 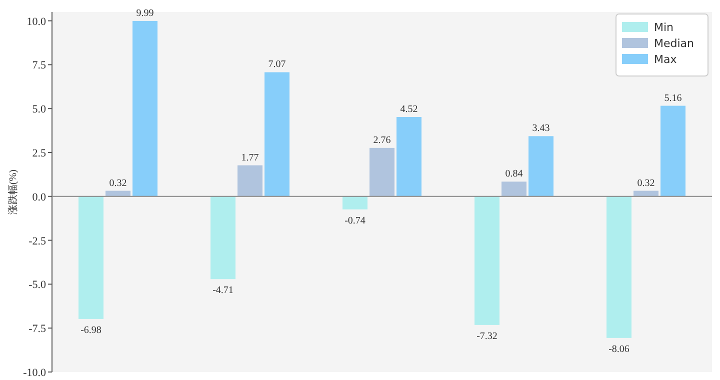 I want to click on data-label: 5.16, so click(x=673, y=98).